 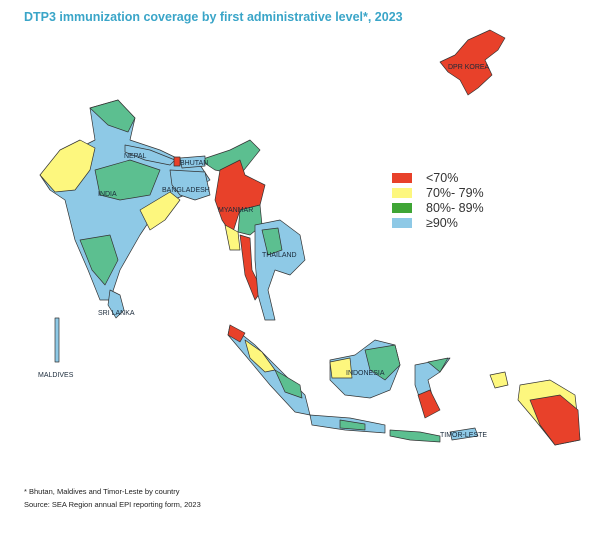 What do you see at coordinates (186, 190) in the screenshot?
I see `label-bangladesh: BANGLADESH` at bounding box center [186, 190].